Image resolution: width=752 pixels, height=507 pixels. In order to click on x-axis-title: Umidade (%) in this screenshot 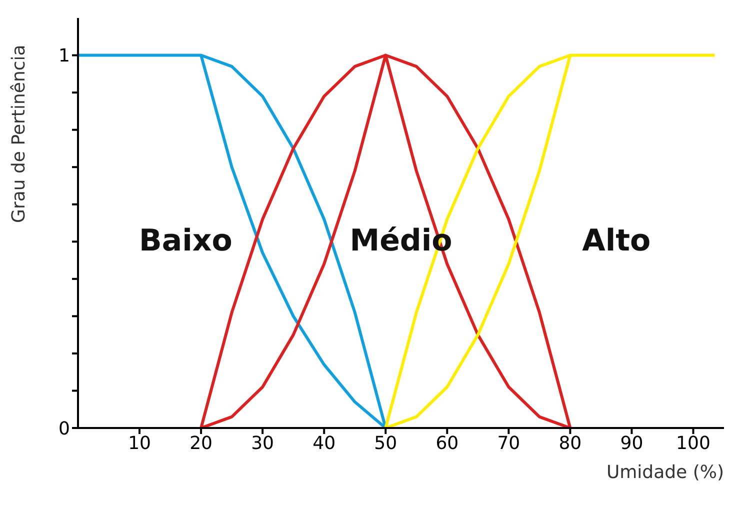, I will do `click(665, 472)`.